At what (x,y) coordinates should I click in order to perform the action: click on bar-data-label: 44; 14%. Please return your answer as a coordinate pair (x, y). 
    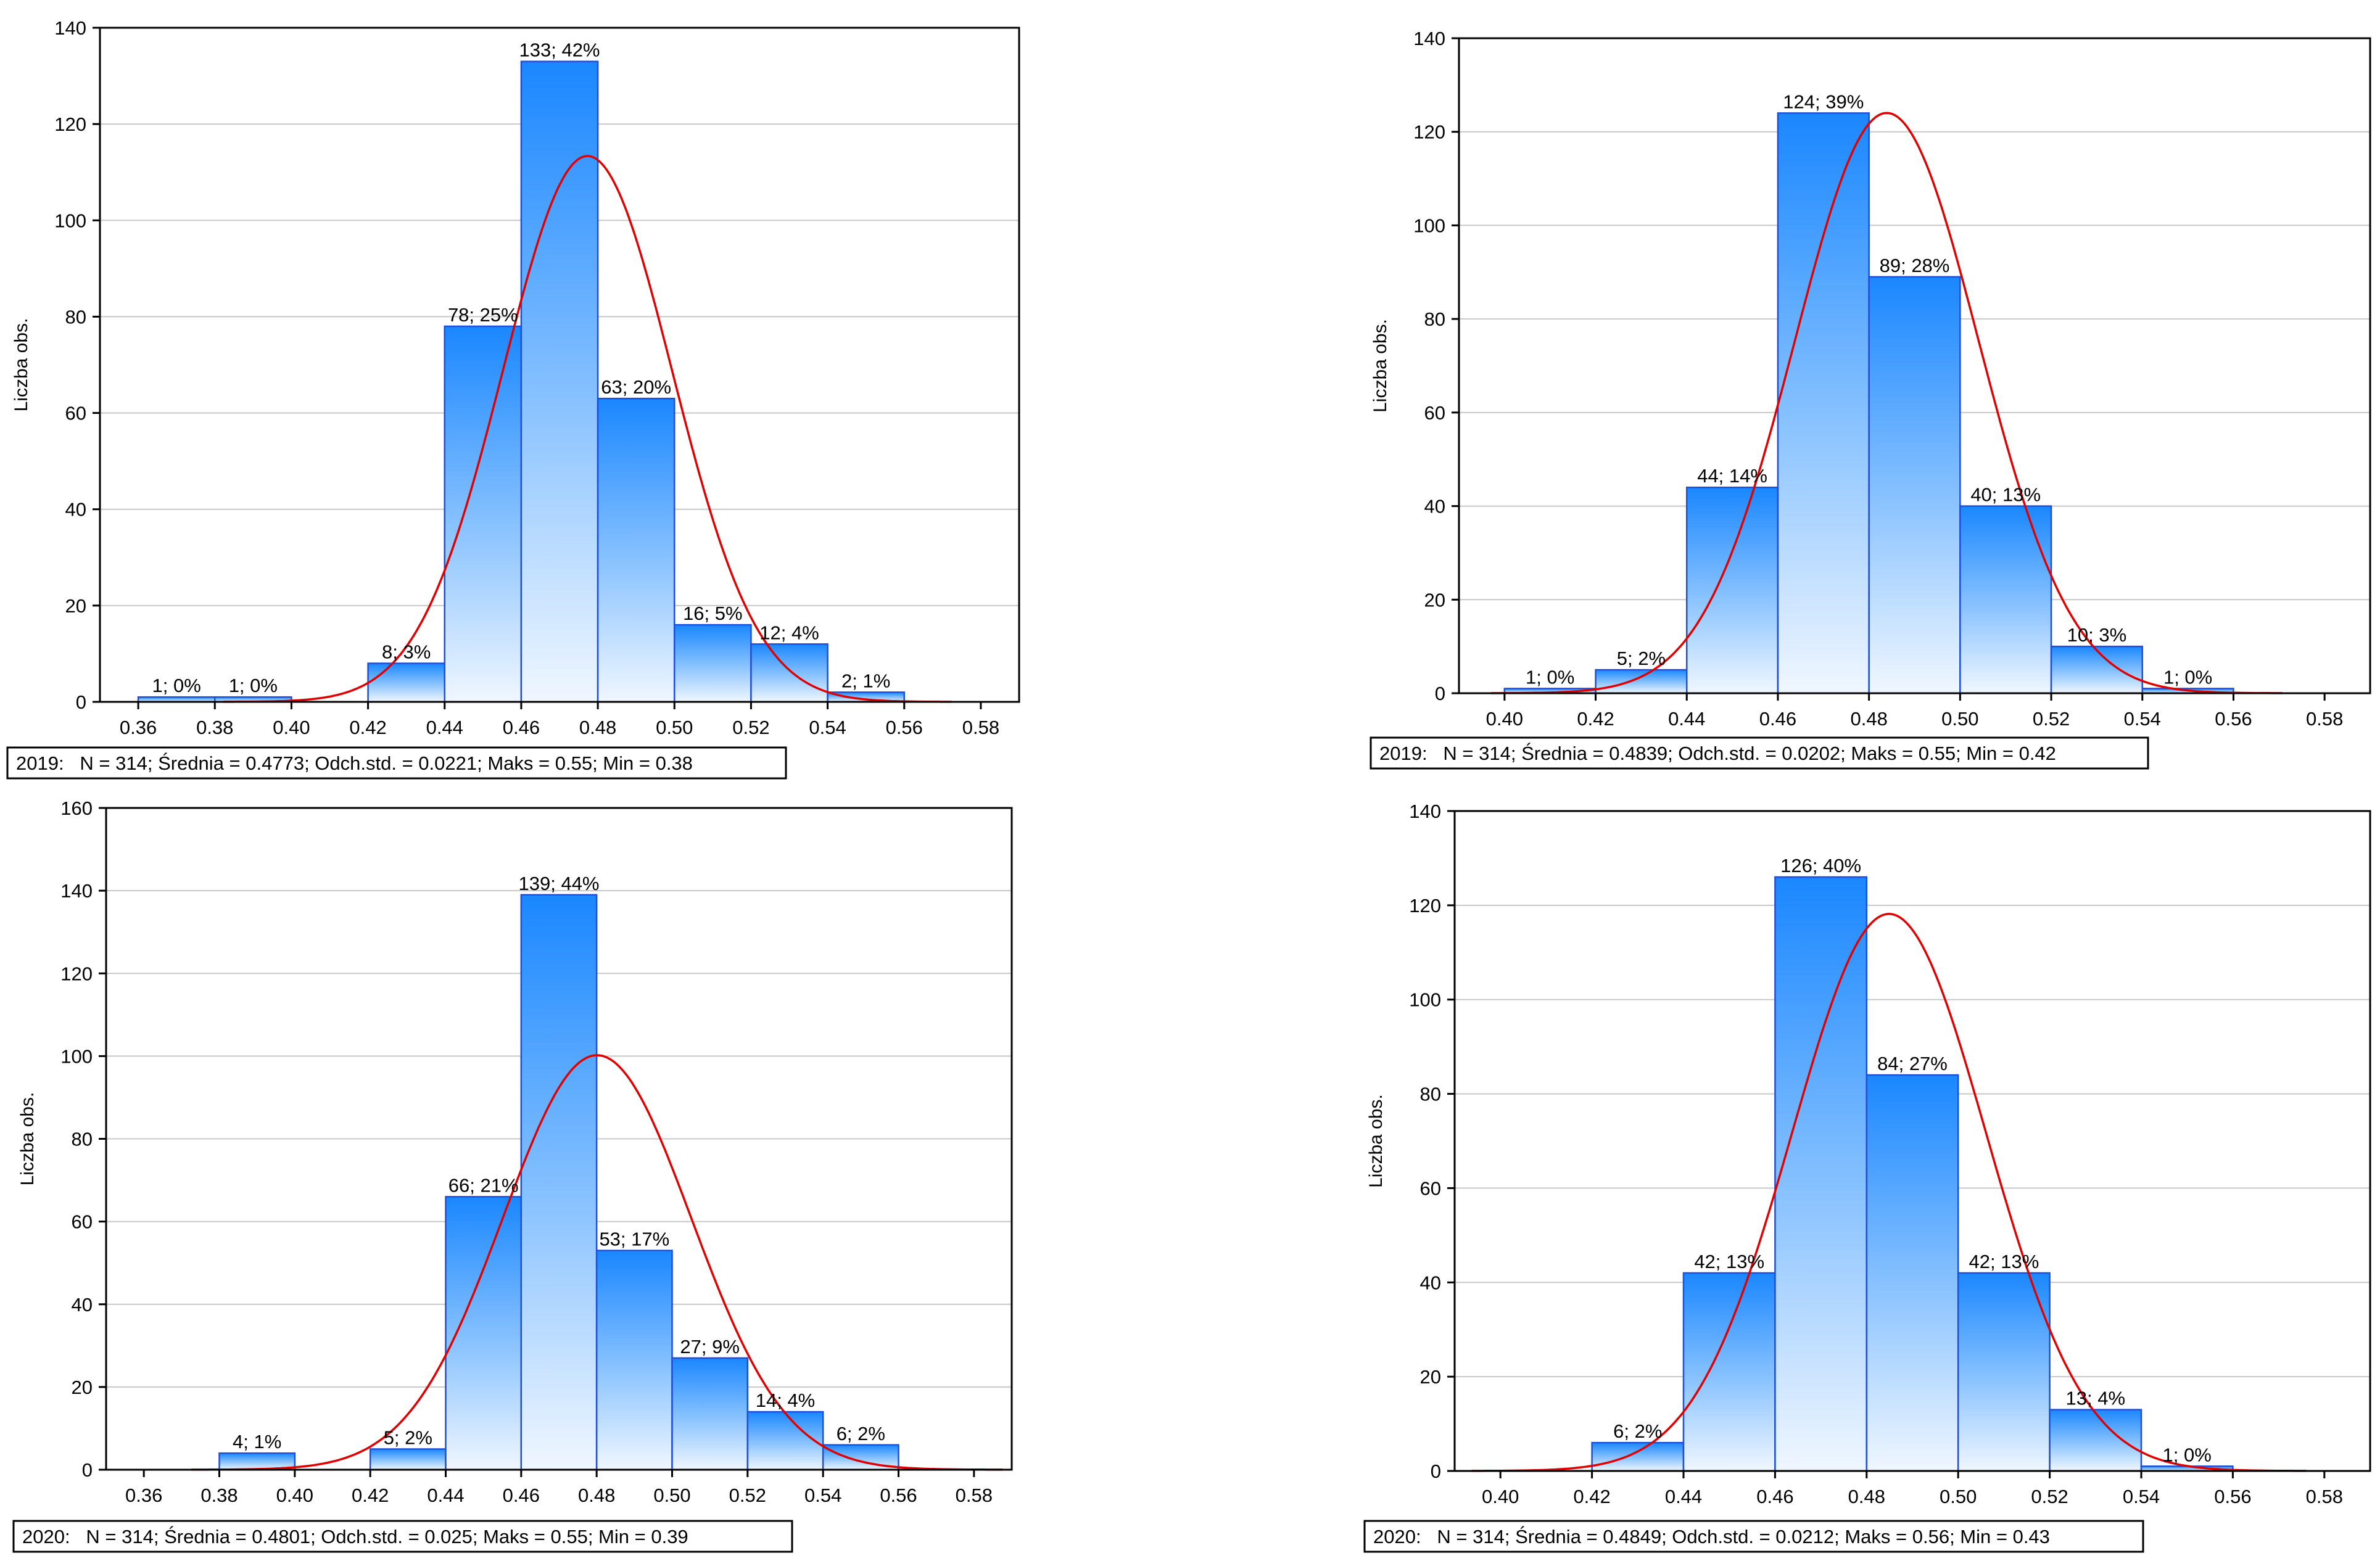
    Looking at the image, I should click on (1732, 476).